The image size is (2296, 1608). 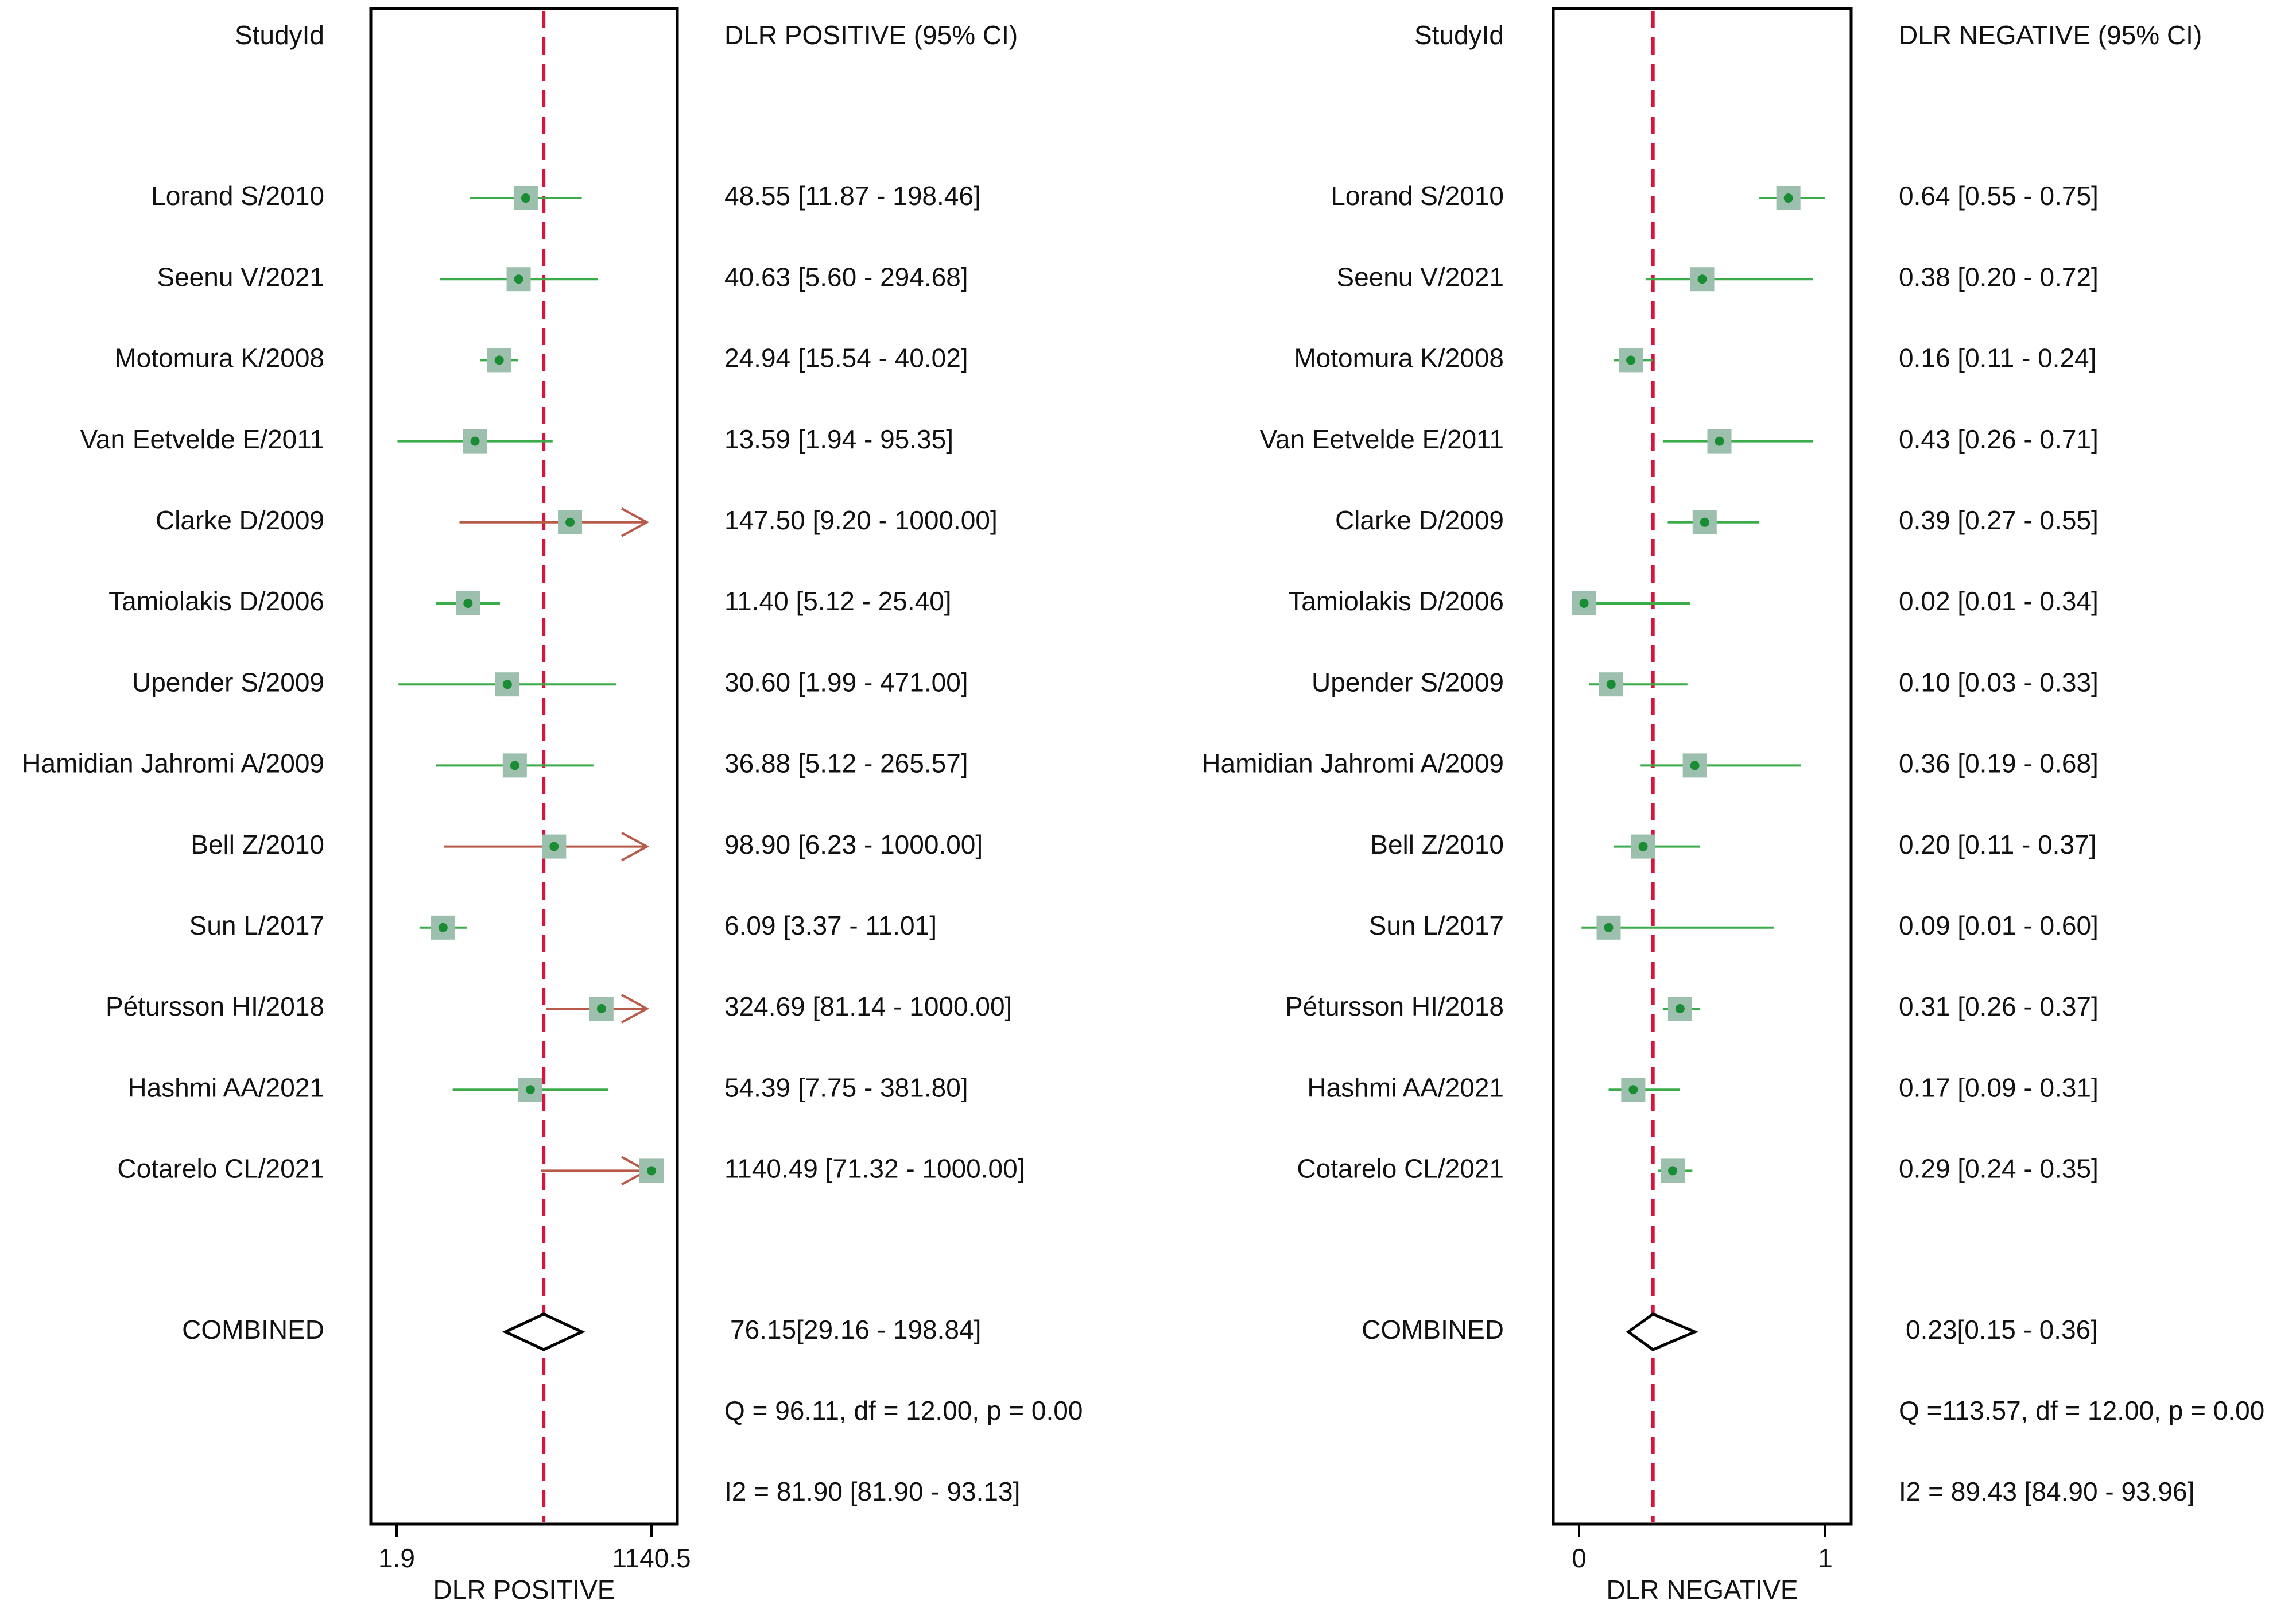 I want to click on study-ci-value: 0.09 [0.01 - 0.60], so click(x=1999, y=925).